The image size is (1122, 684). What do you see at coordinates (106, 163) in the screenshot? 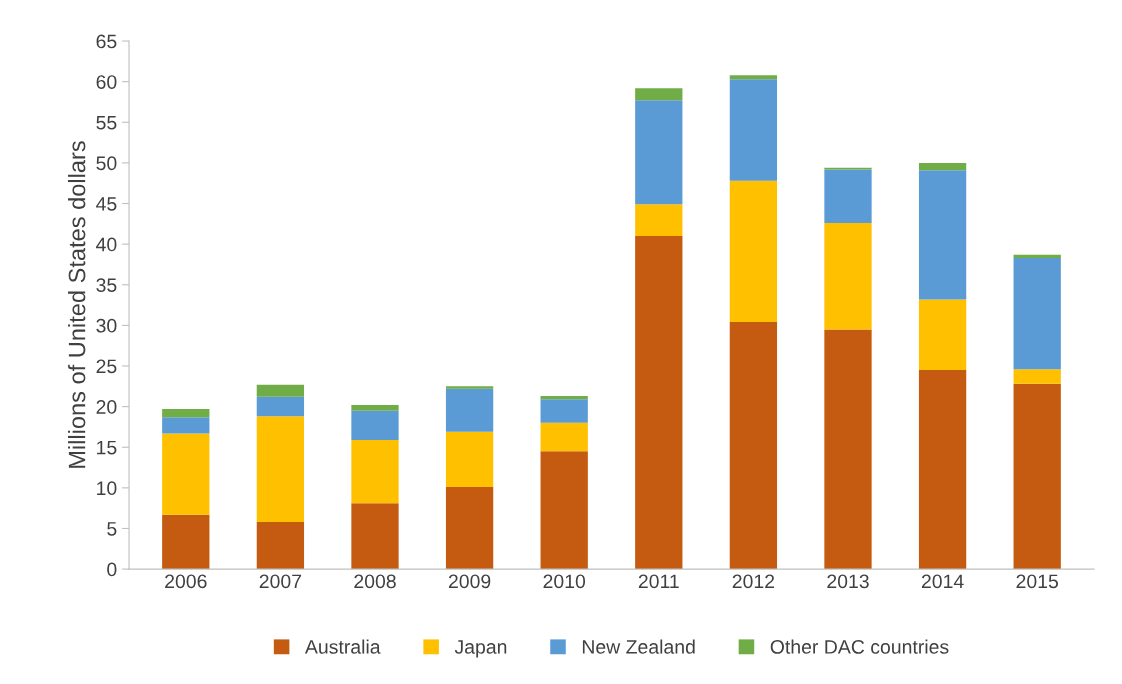
I see `y-tick-label: 50` at bounding box center [106, 163].